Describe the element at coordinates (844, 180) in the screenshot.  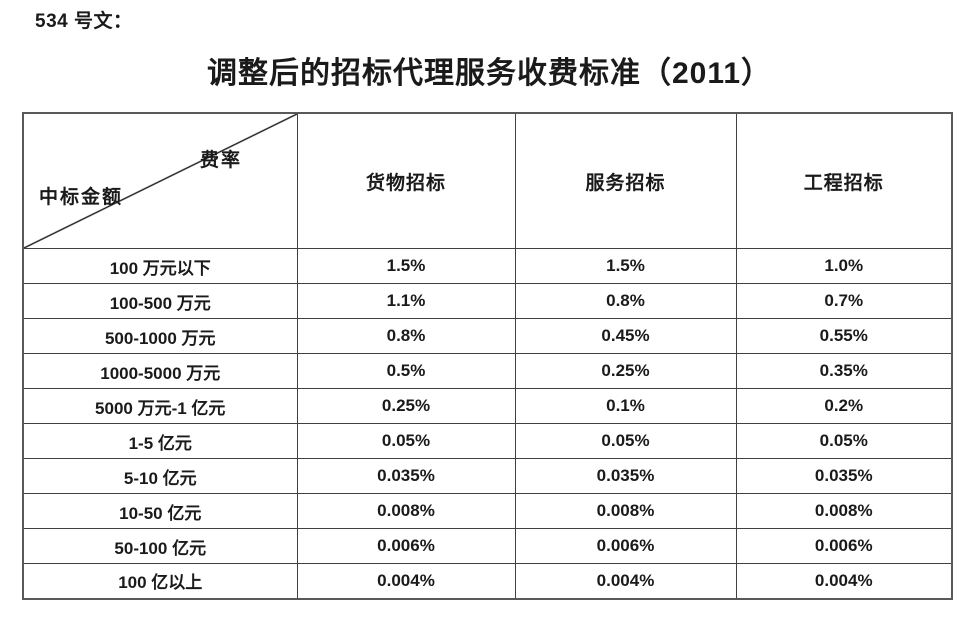
I see `column-header-engineering: 工程招标` at that location.